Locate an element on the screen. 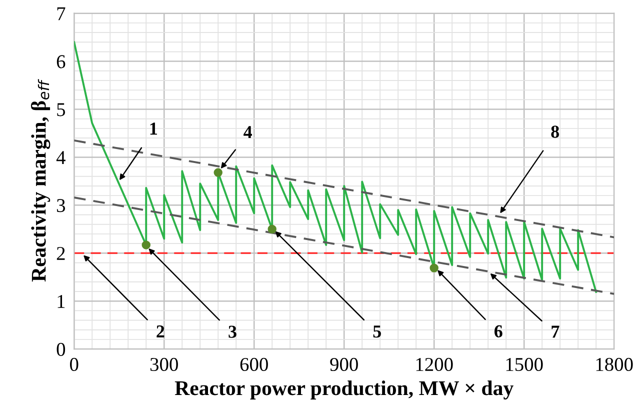 This screenshot has height=417, width=639. x-tick-label: 300 is located at coordinates (164, 365).